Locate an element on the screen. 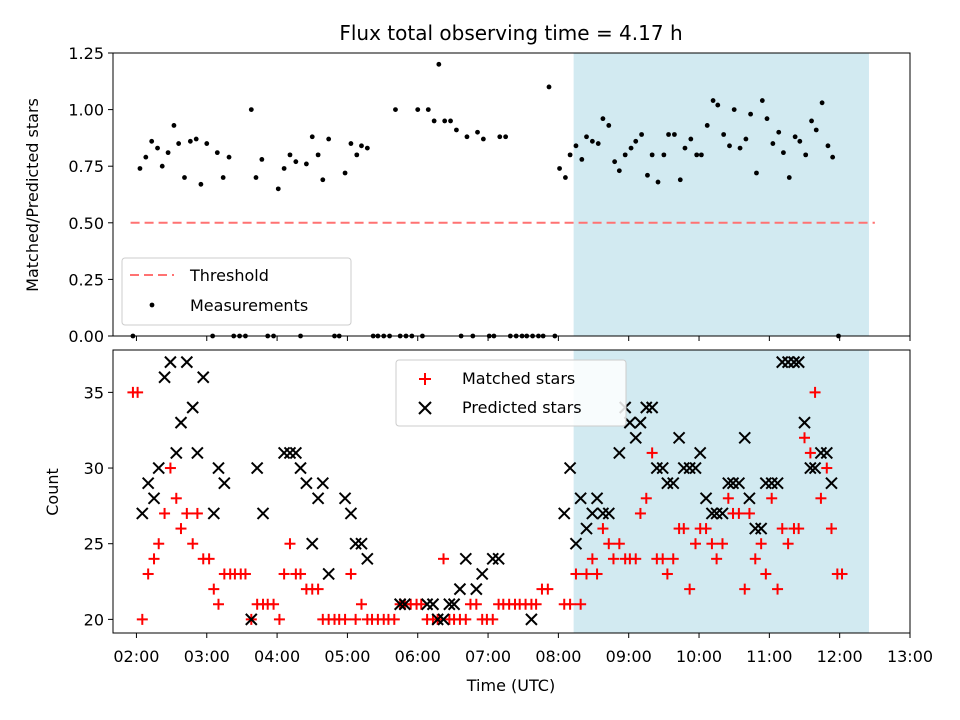  legend-predicted-label: Predicted stars is located at coordinates (522, 407).